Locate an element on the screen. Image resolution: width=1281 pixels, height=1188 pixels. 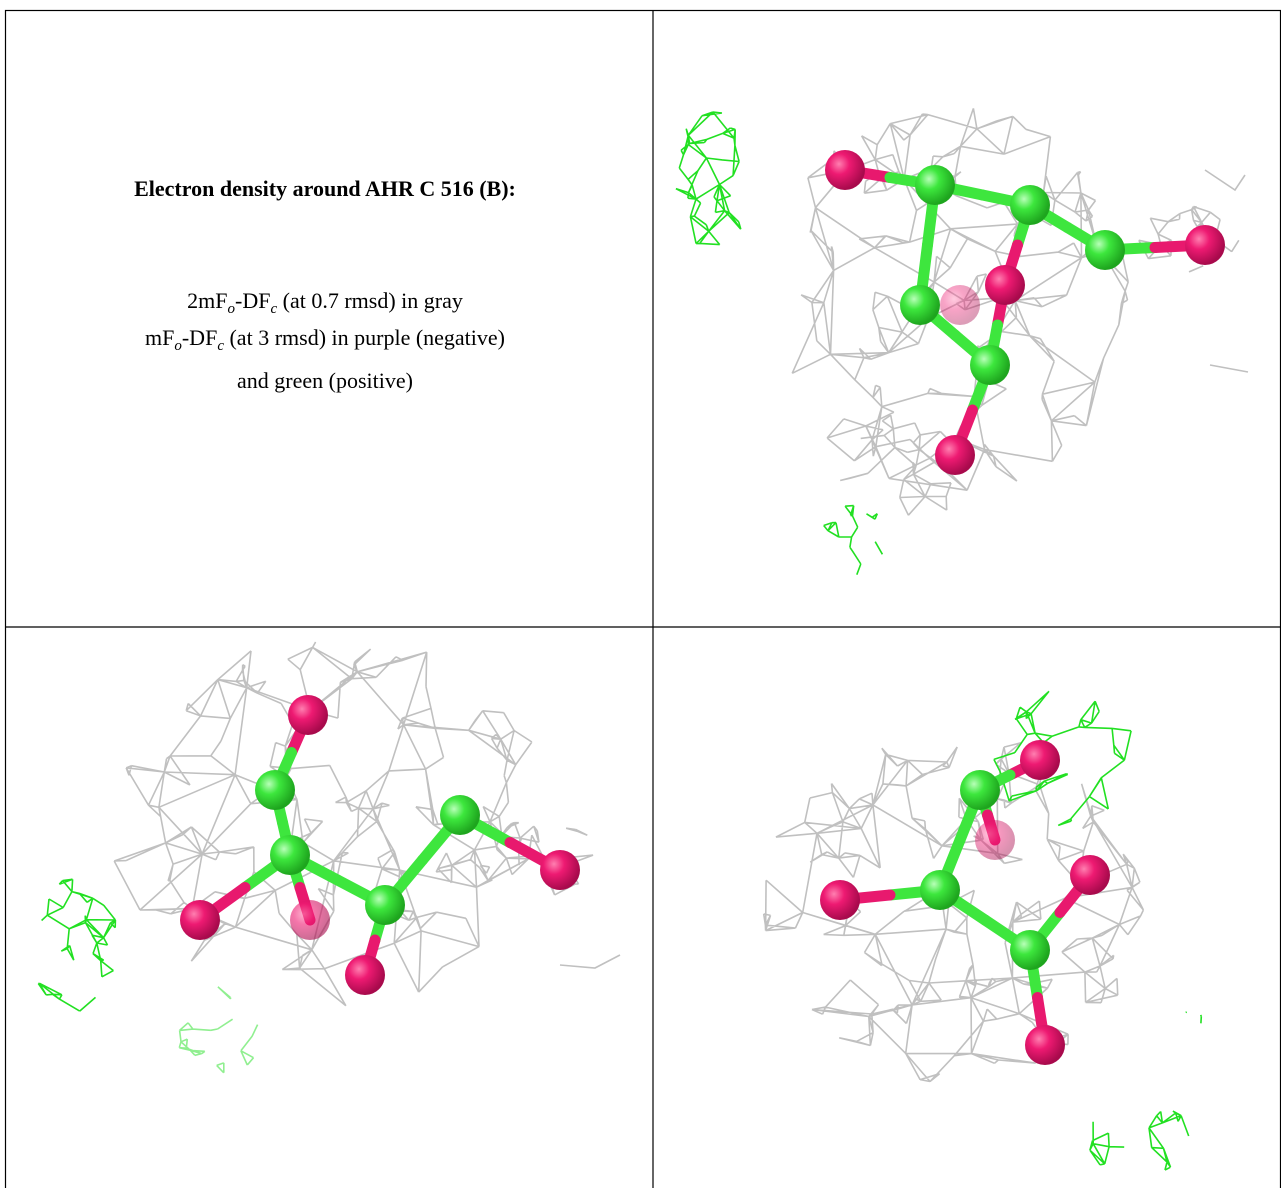
text: (at 3 rmsd) in purple (negative) is located at coordinates (364, 337).